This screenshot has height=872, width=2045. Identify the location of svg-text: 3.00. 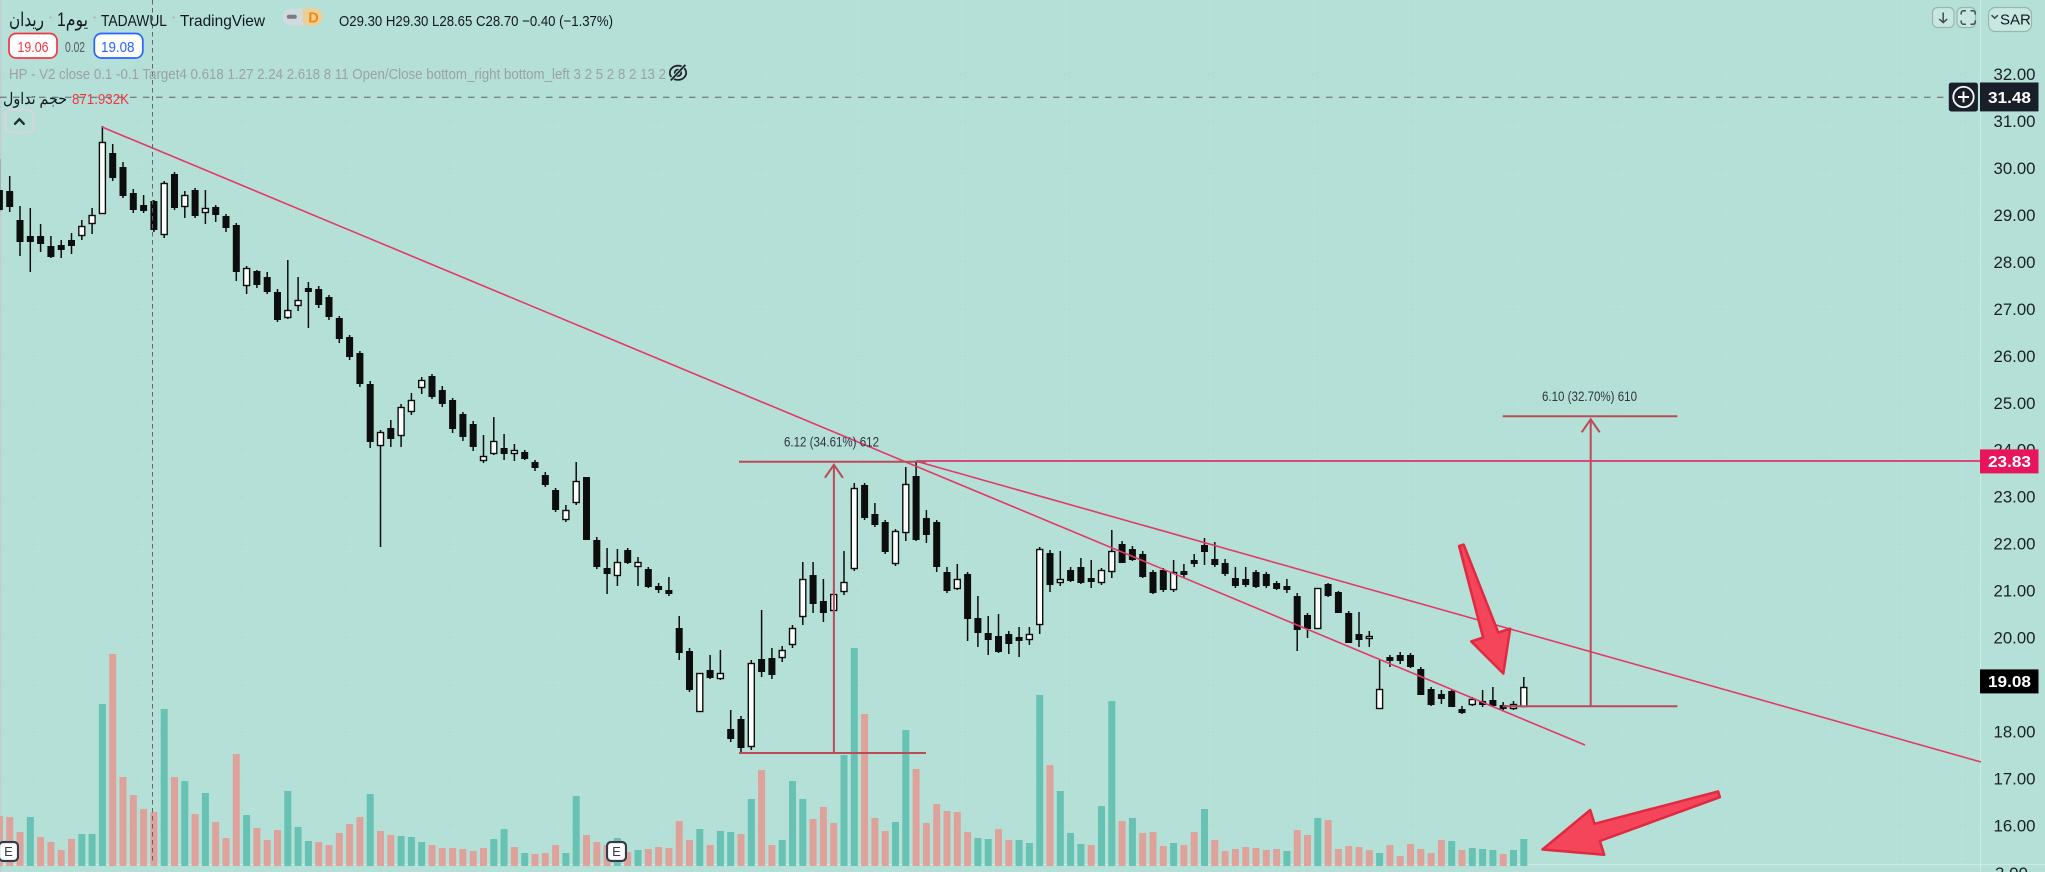
(2011, 868).